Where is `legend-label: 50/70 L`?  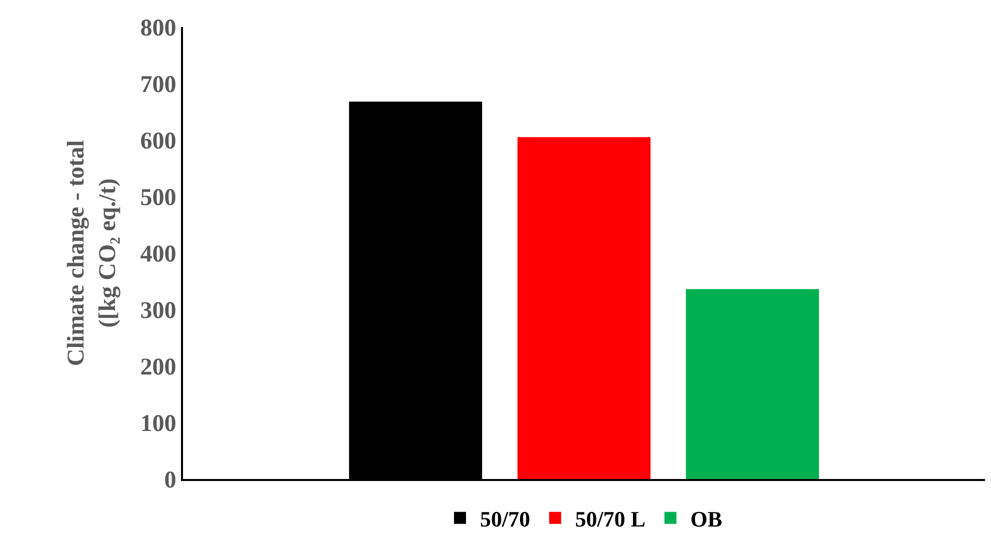 legend-label: 50/70 L is located at coordinates (610, 519).